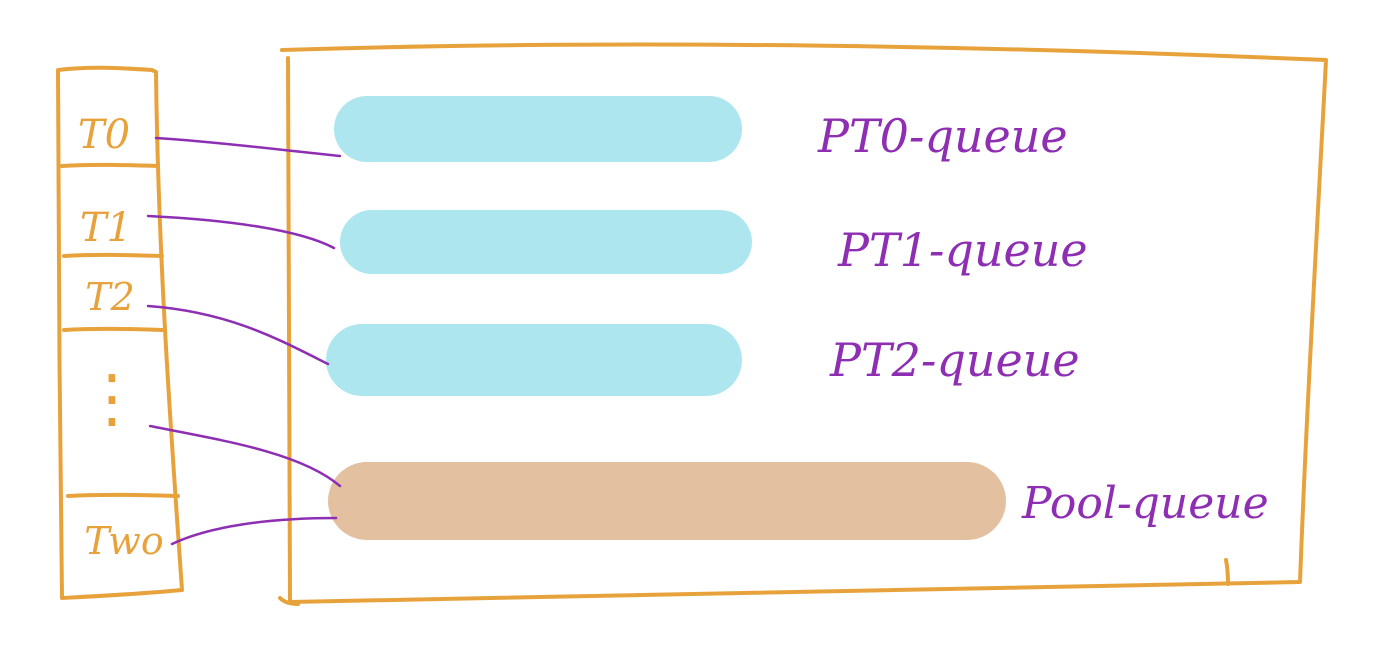  What do you see at coordinates (248, 147) in the screenshot?
I see `connector-t0` at bounding box center [248, 147].